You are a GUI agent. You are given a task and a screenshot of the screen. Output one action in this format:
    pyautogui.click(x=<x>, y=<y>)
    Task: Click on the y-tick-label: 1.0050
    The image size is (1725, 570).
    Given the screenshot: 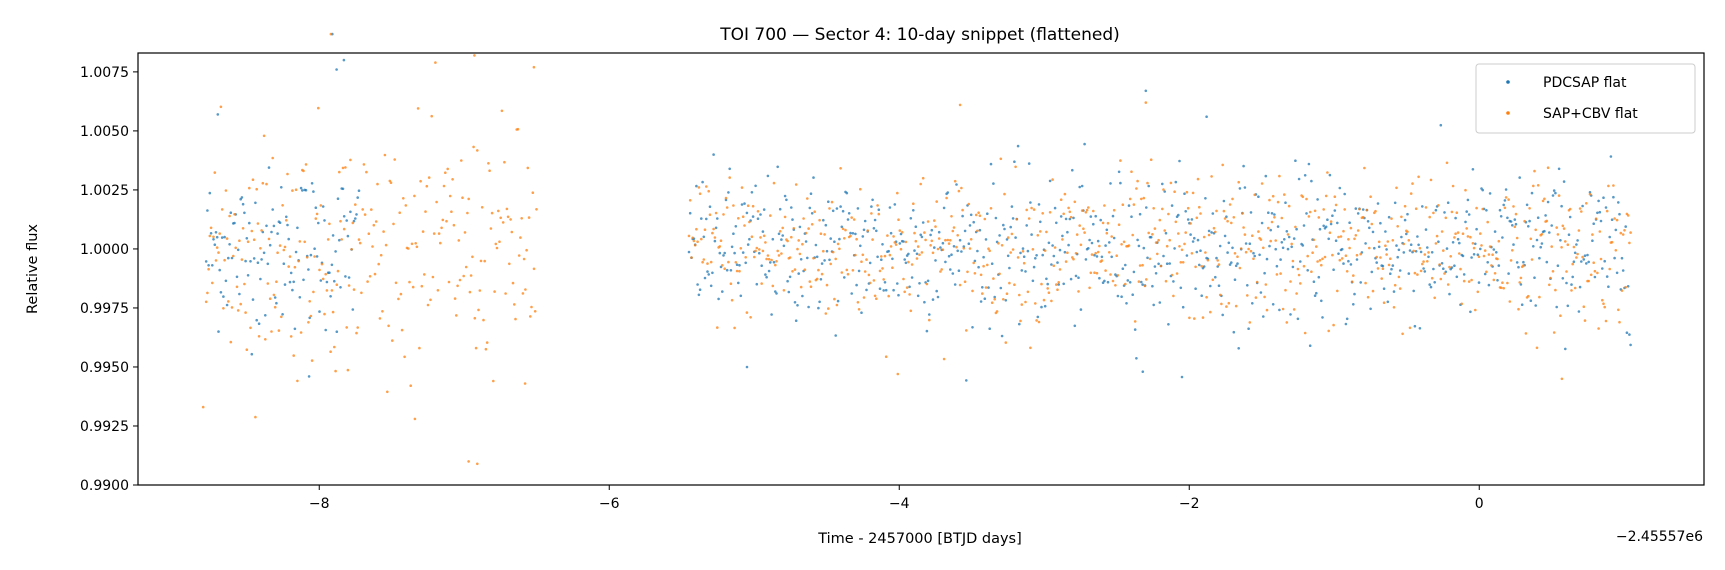 What is the action you would take?
    pyautogui.click(x=104, y=132)
    